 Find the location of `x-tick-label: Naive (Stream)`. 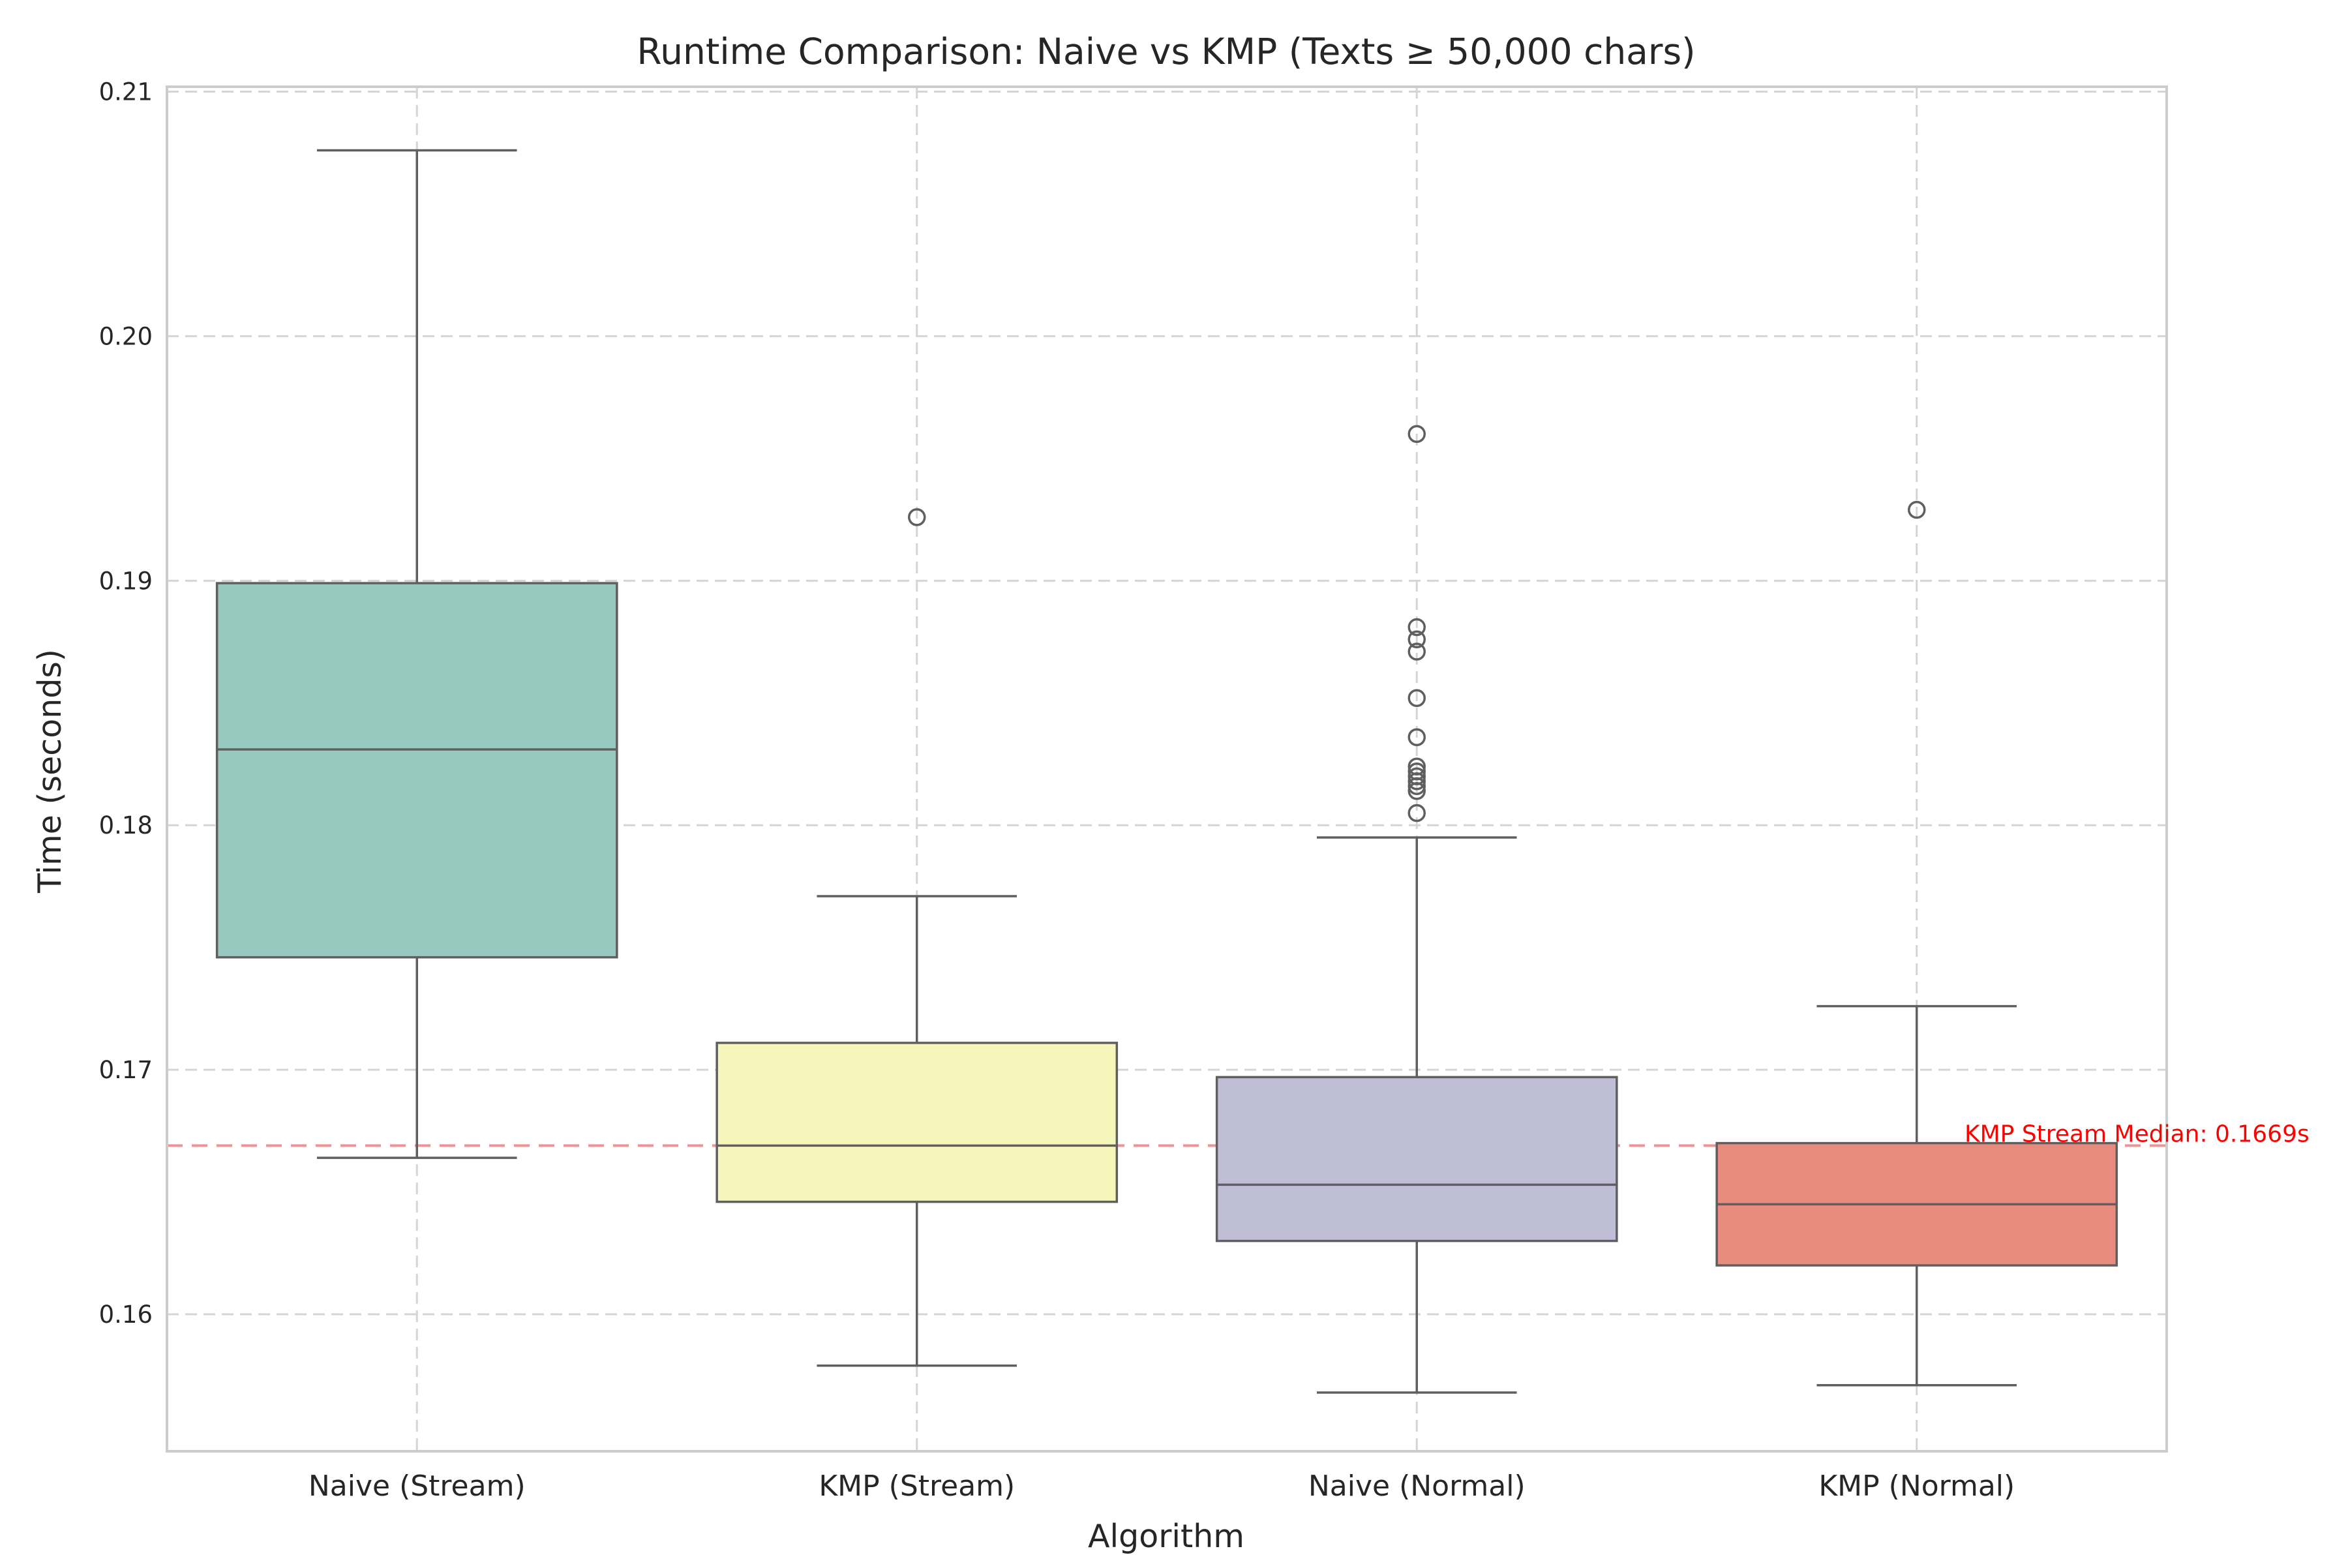

x-tick-label: Naive (Stream) is located at coordinates (418, 1486).